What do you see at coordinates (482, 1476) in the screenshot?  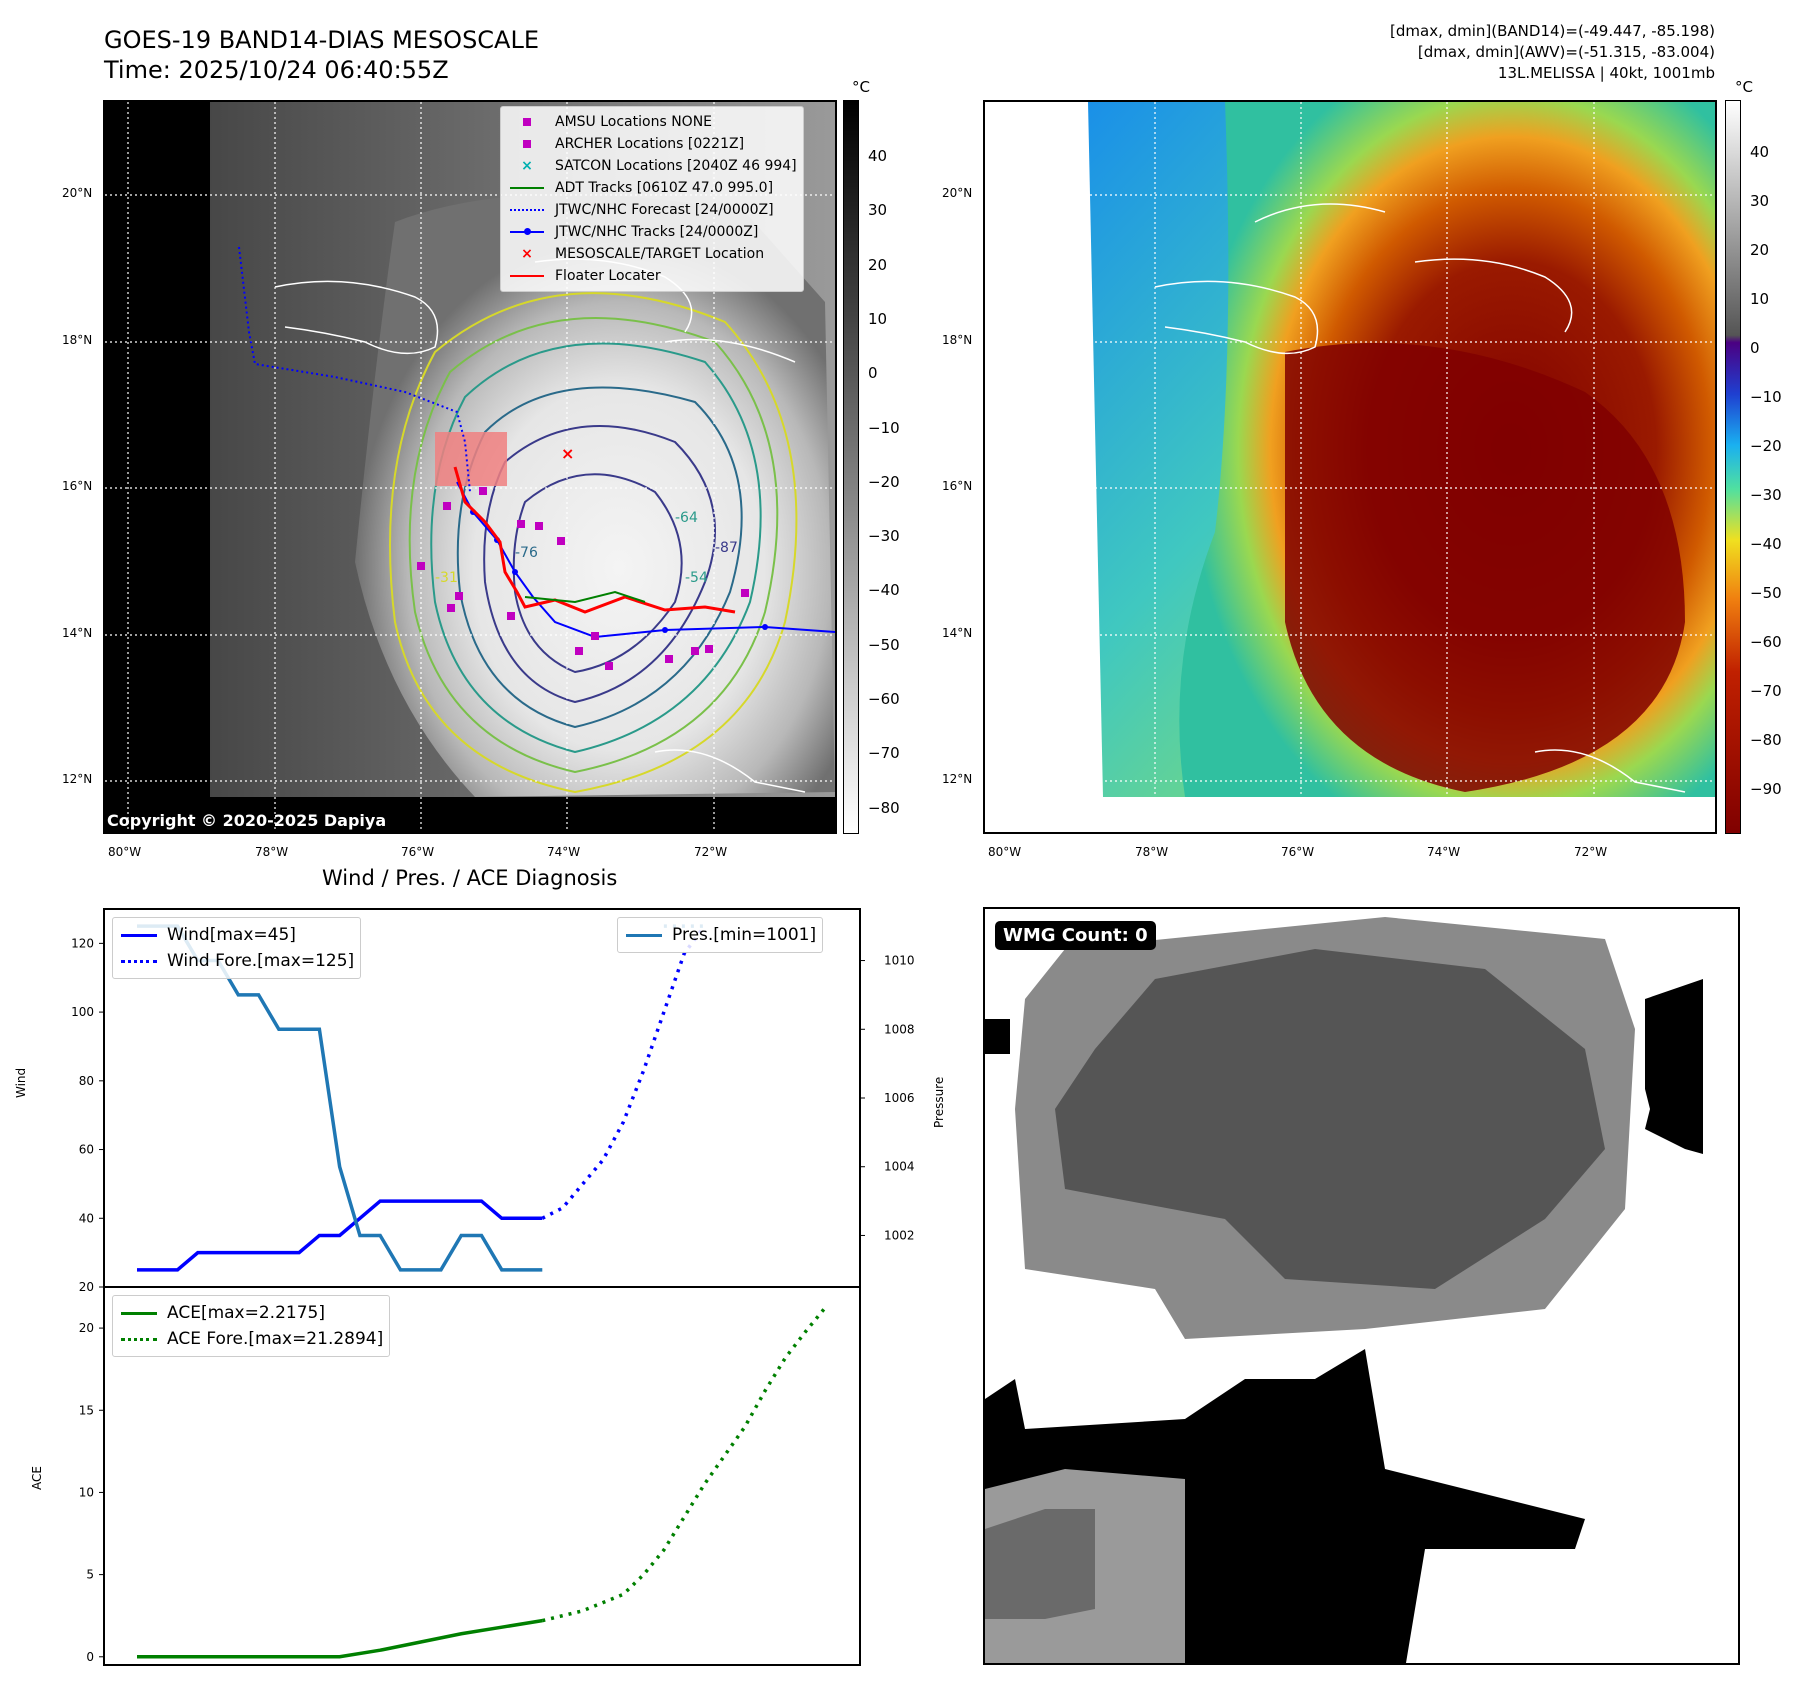 I see `ace-axes-frame` at bounding box center [482, 1476].